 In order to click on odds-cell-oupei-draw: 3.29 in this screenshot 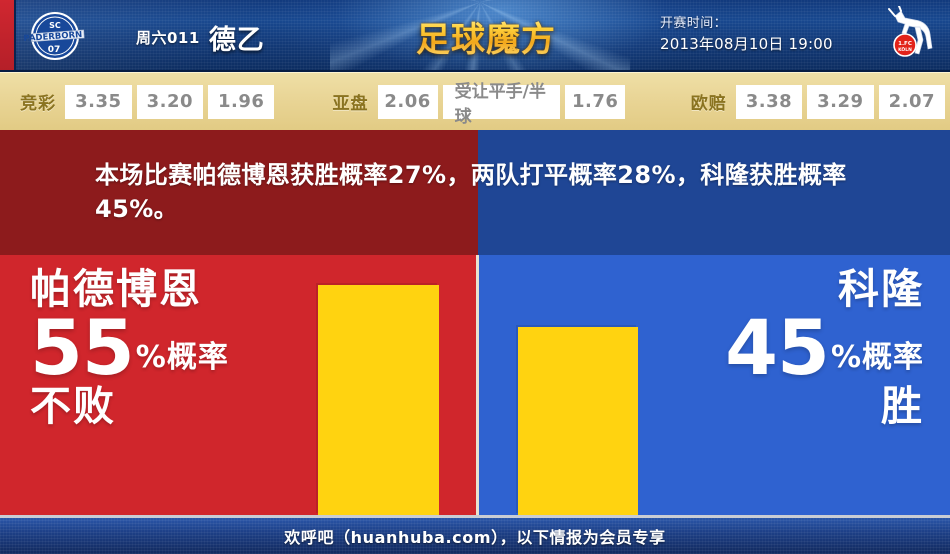, I will do `click(840, 101)`.